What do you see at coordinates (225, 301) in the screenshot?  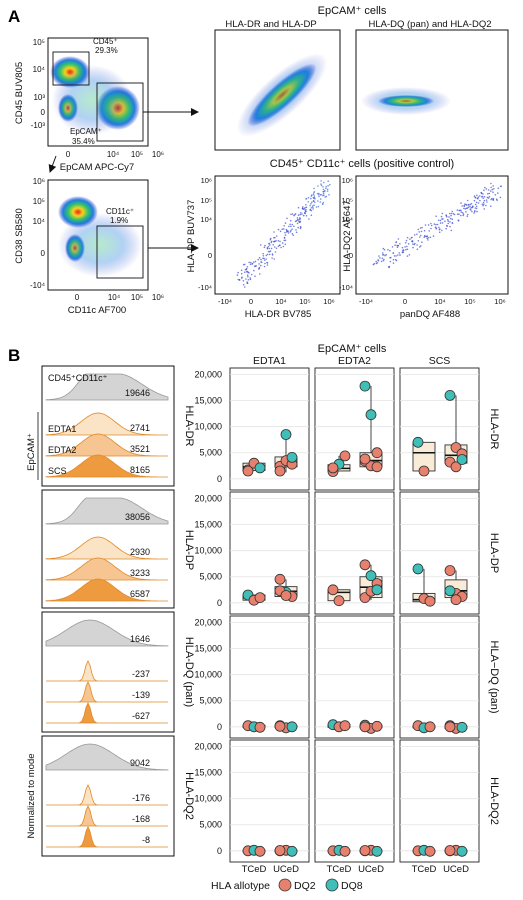 I see `x-tick: -10⁴` at bounding box center [225, 301].